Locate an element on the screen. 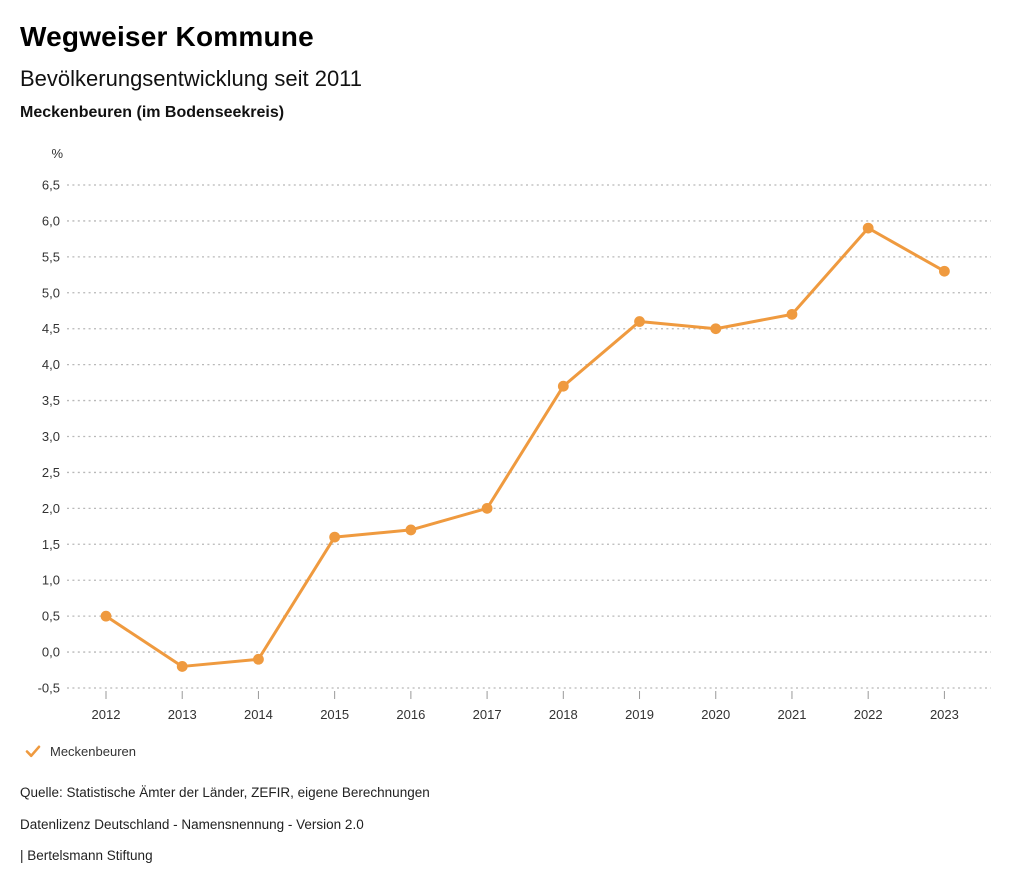 Image resolution: width=1024 pixels, height=888 pixels. y-tick-label: 1,0 is located at coordinates (51, 580).